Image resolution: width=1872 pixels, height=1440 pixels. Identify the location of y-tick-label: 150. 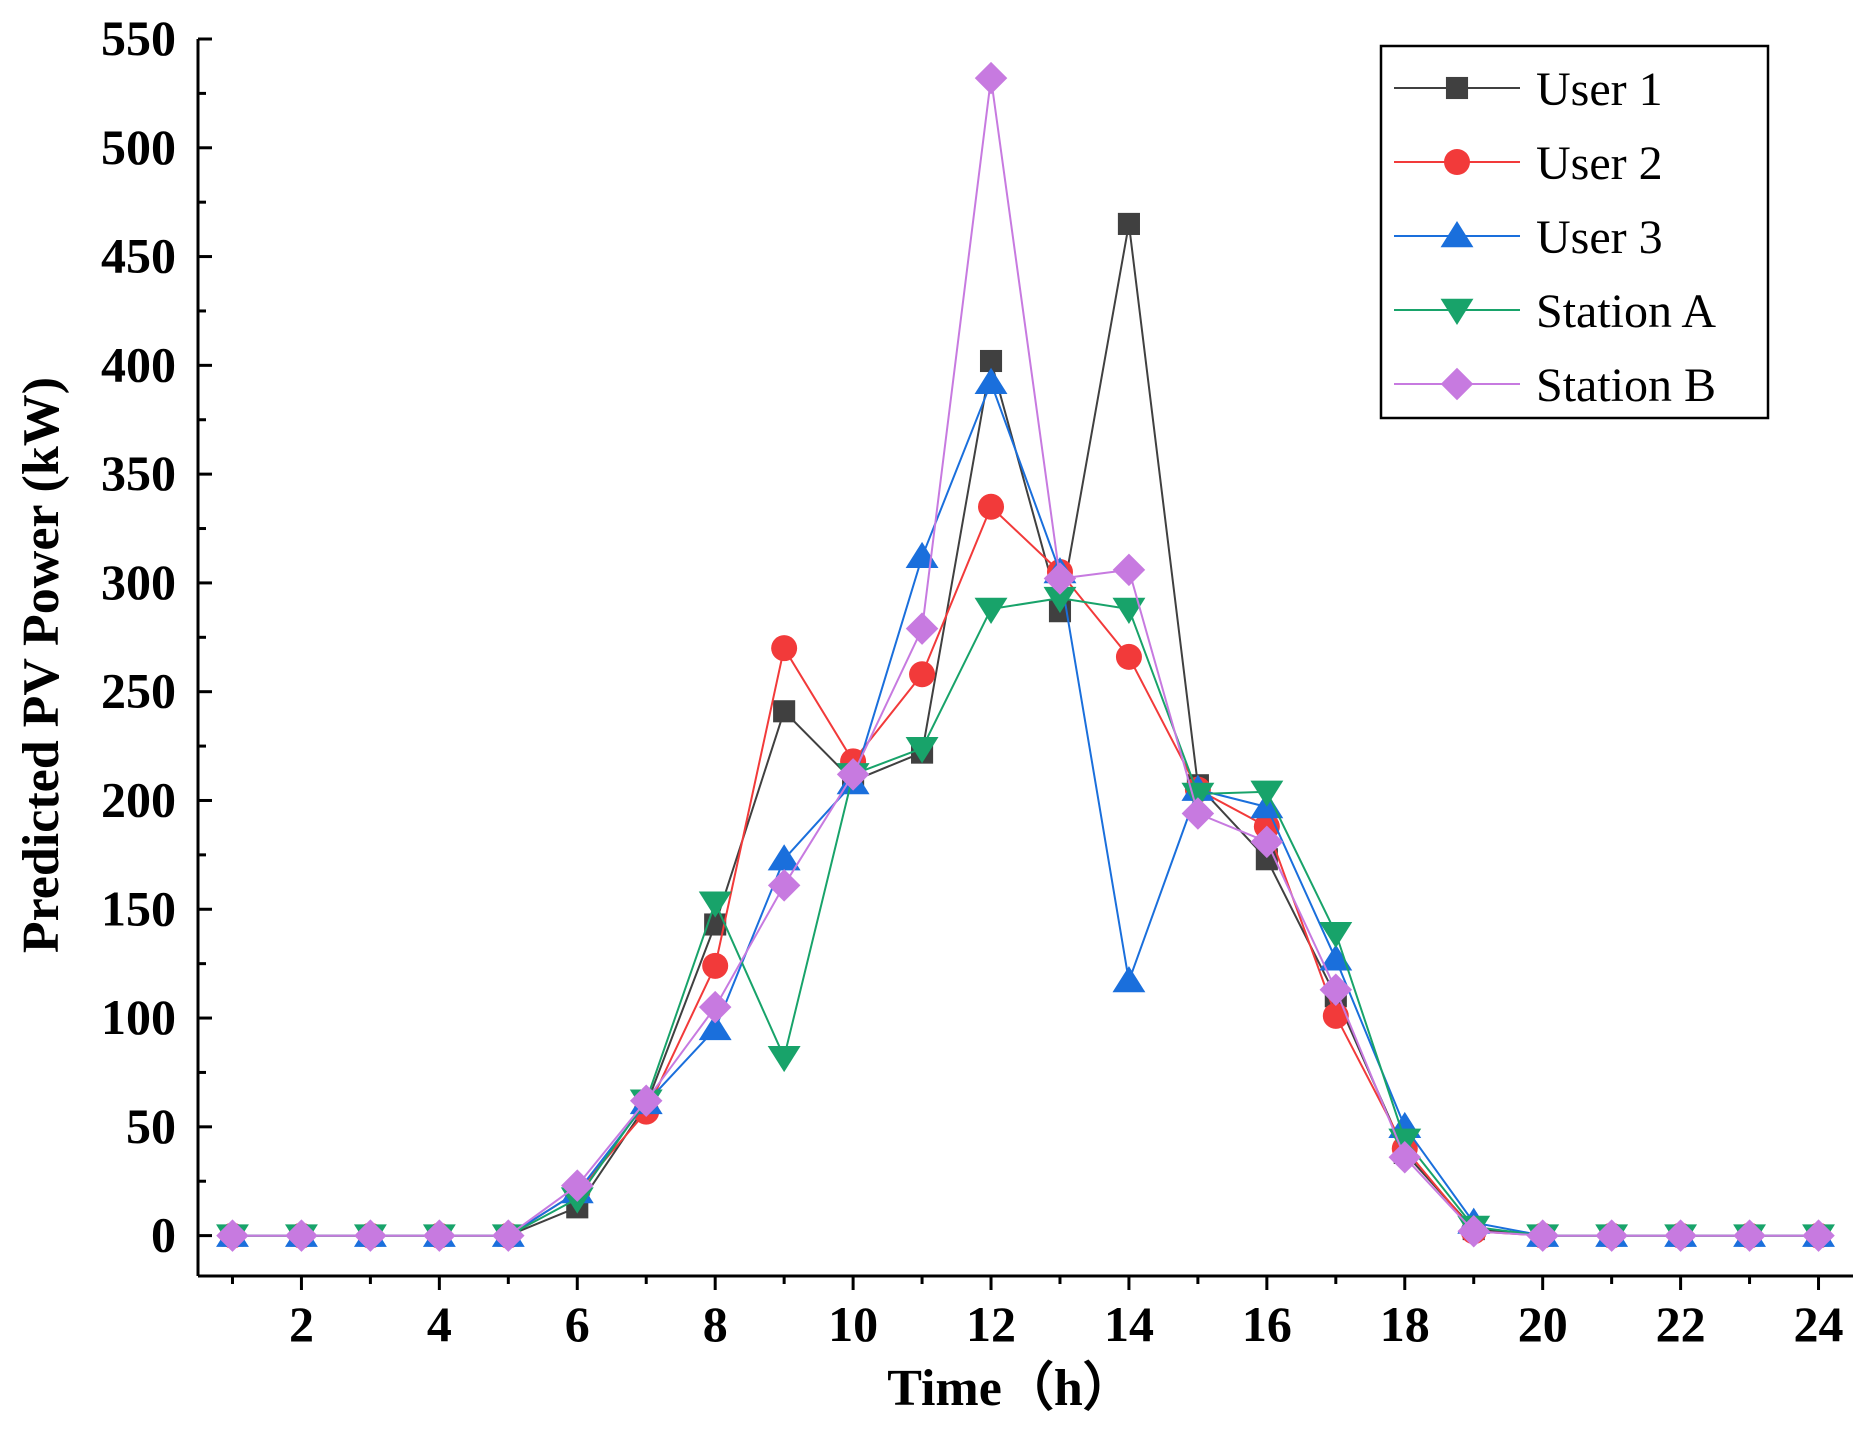
(138, 908).